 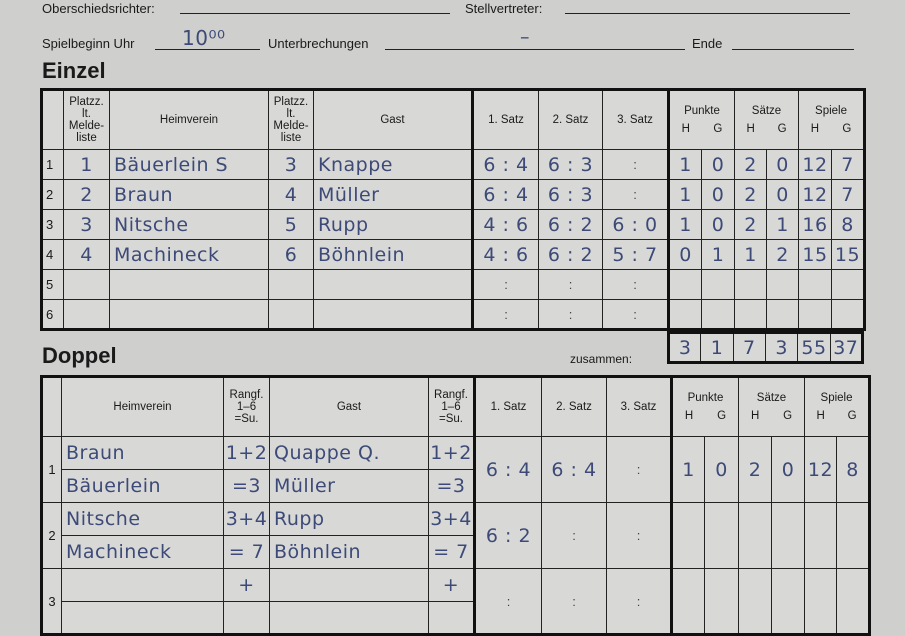 I want to click on guest-player: Rupp, so click(x=393, y=224).